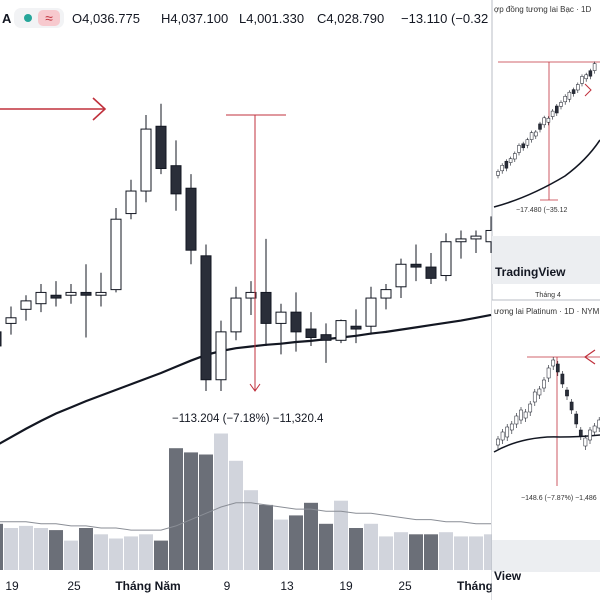  What do you see at coordinates (7, 18) in the screenshot?
I see `symbol-label: A` at bounding box center [7, 18].